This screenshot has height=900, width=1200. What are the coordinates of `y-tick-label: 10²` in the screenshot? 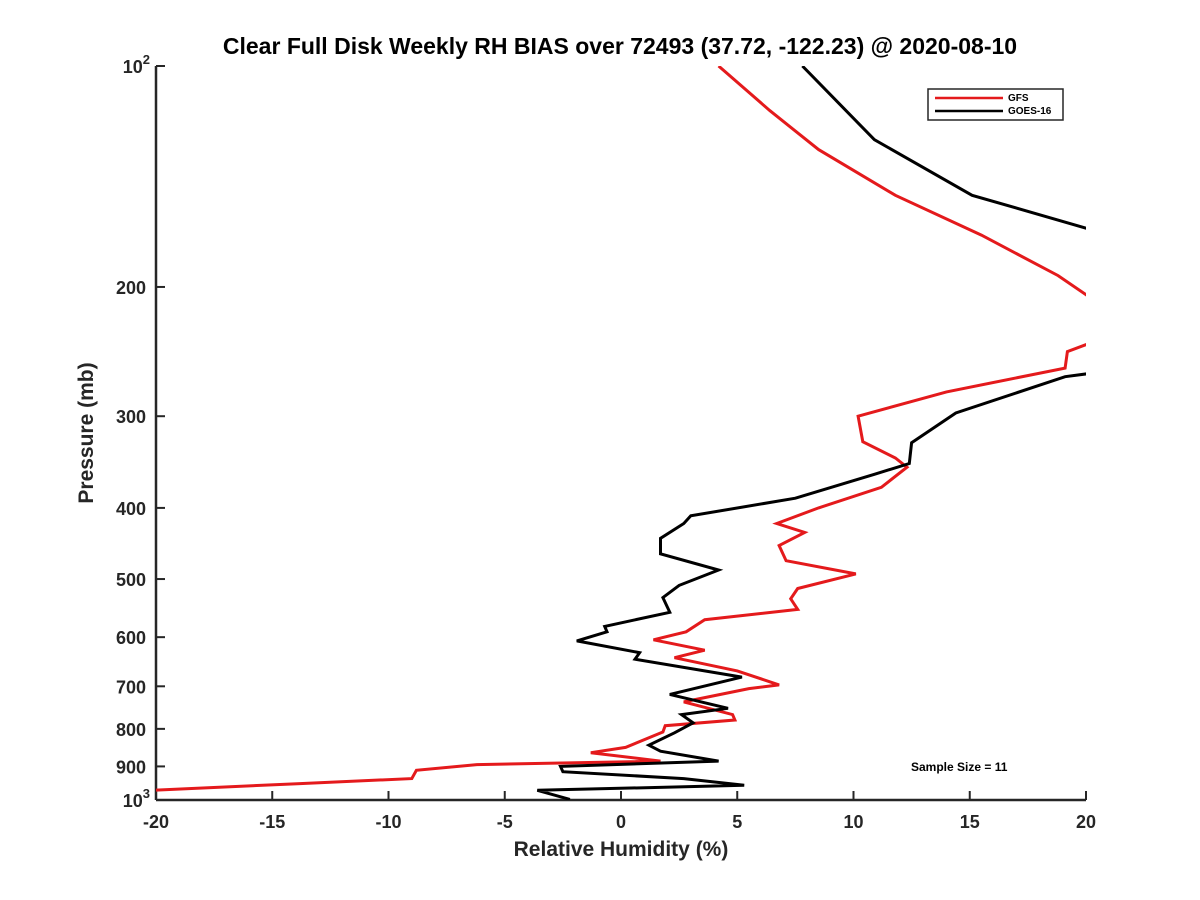 It's located at (136, 64).